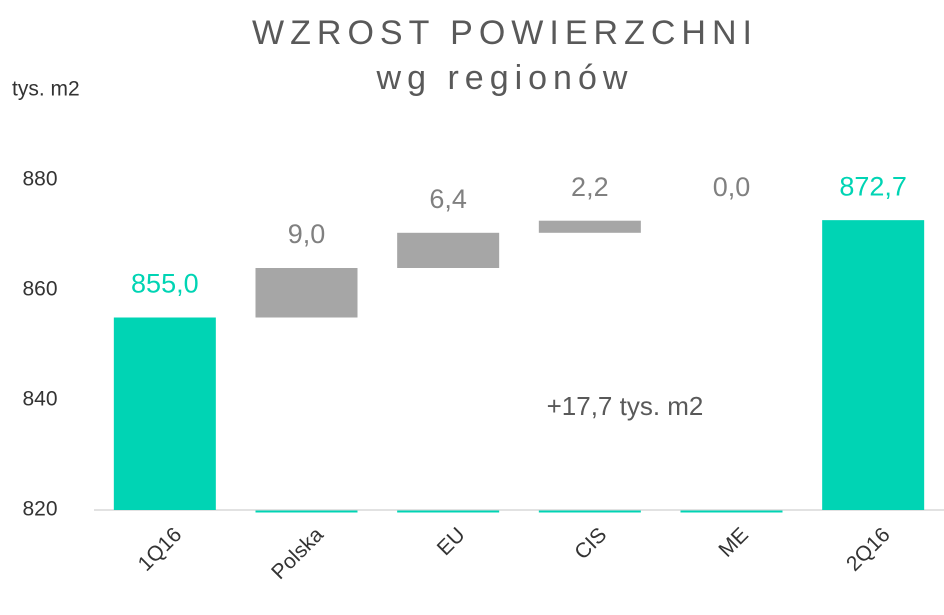 The height and width of the screenshot is (615, 944). What do you see at coordinates (733, 542) in the screenshot?
I see `x-tick-label: ME` at bounding box center [733, 542].